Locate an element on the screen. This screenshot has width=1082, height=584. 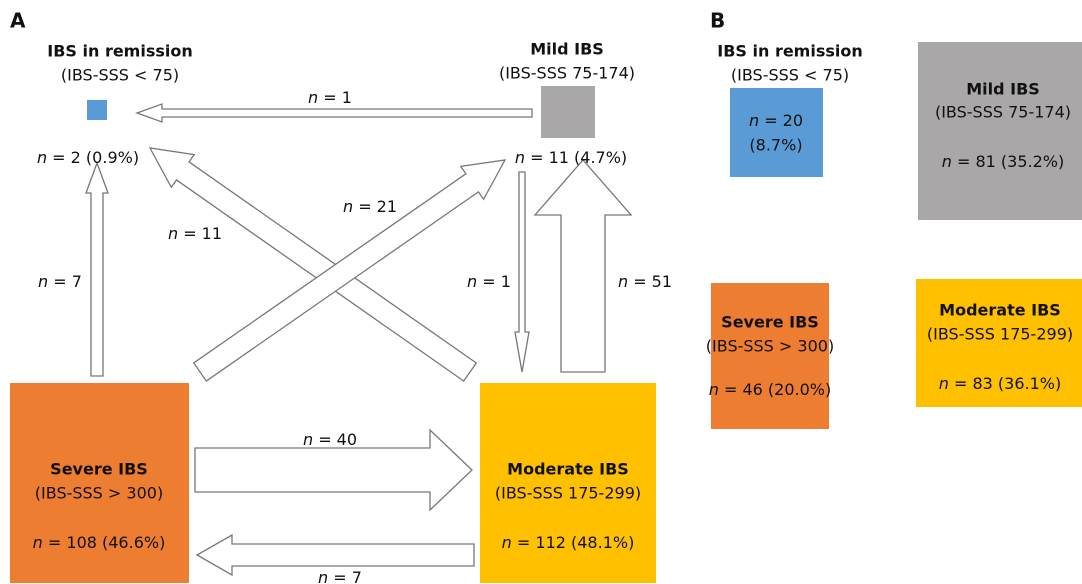
edge-label: n = 40 is located at coordinates (330, 439).